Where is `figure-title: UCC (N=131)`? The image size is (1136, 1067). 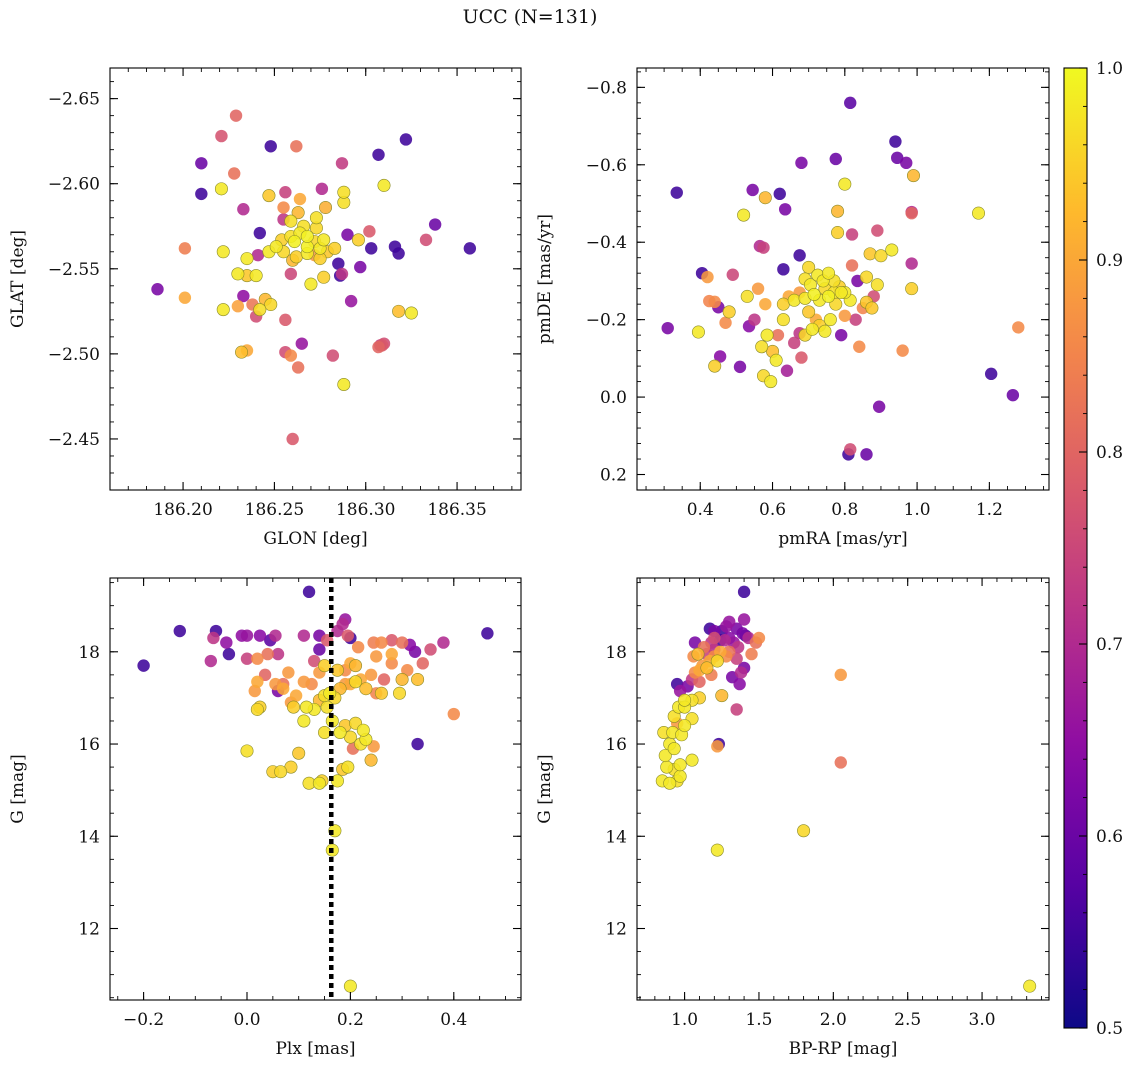 figure-title: UCC (N=131) is located at coordinates (530, 17).